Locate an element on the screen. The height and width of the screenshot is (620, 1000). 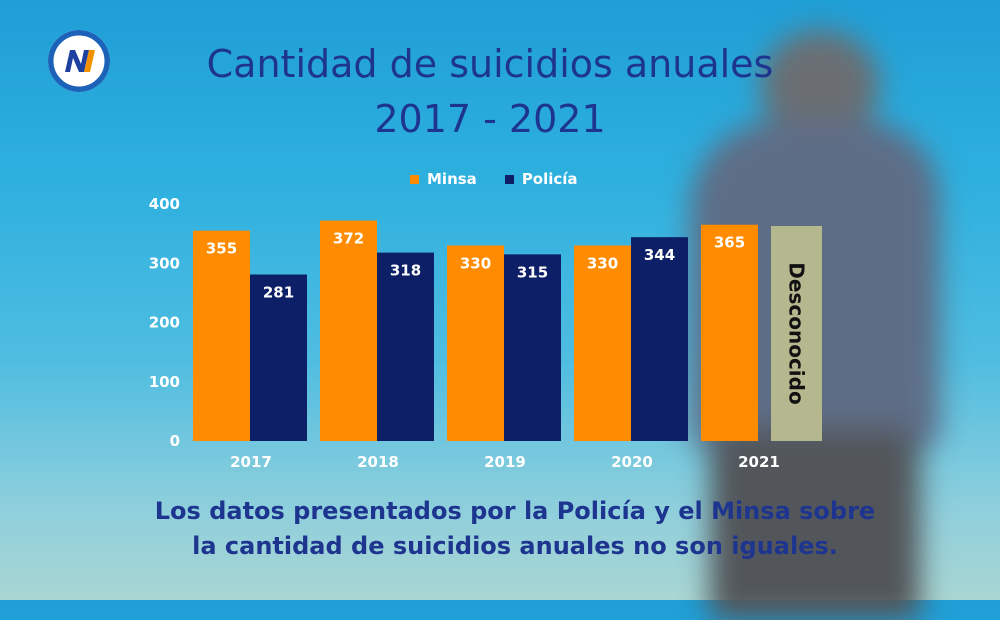
logo-mark-icon is located at coordinates (79, 61).